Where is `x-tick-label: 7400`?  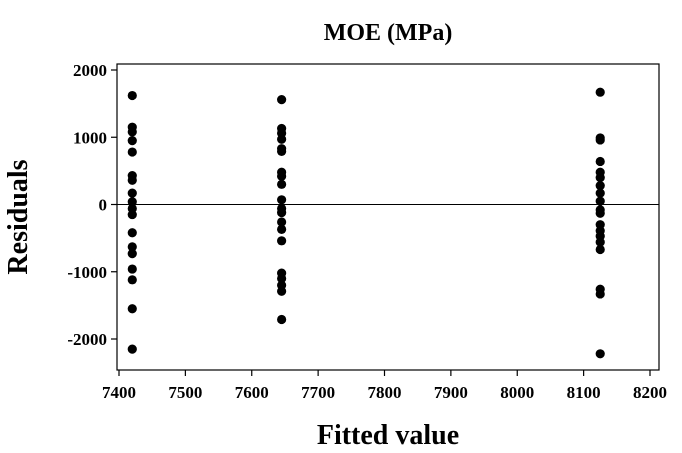 x-tick-label: 7400 is located at coordinates (119, 392).